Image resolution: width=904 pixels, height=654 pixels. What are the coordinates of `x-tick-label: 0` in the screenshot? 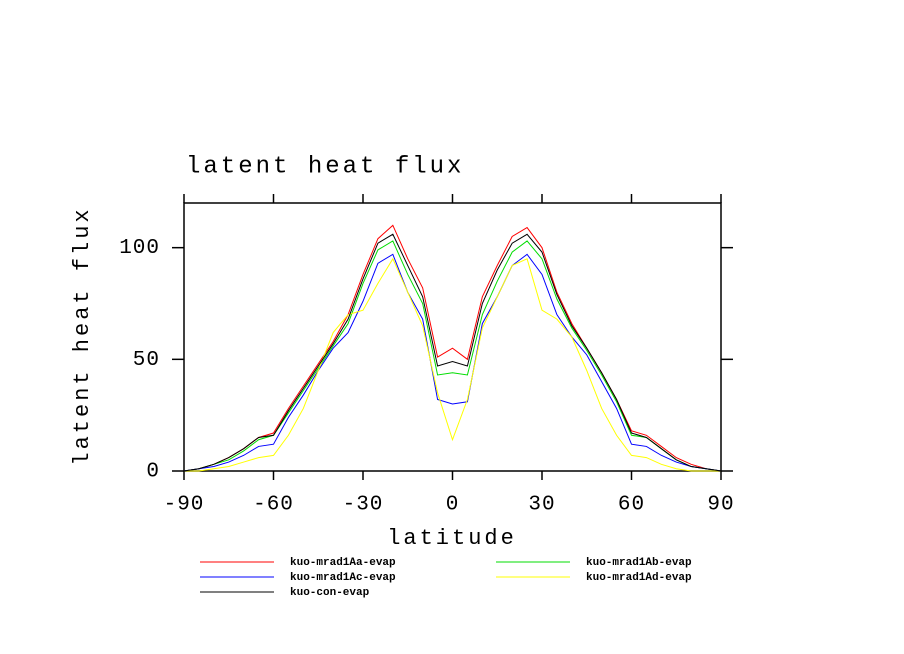 It's located at (453, 505).